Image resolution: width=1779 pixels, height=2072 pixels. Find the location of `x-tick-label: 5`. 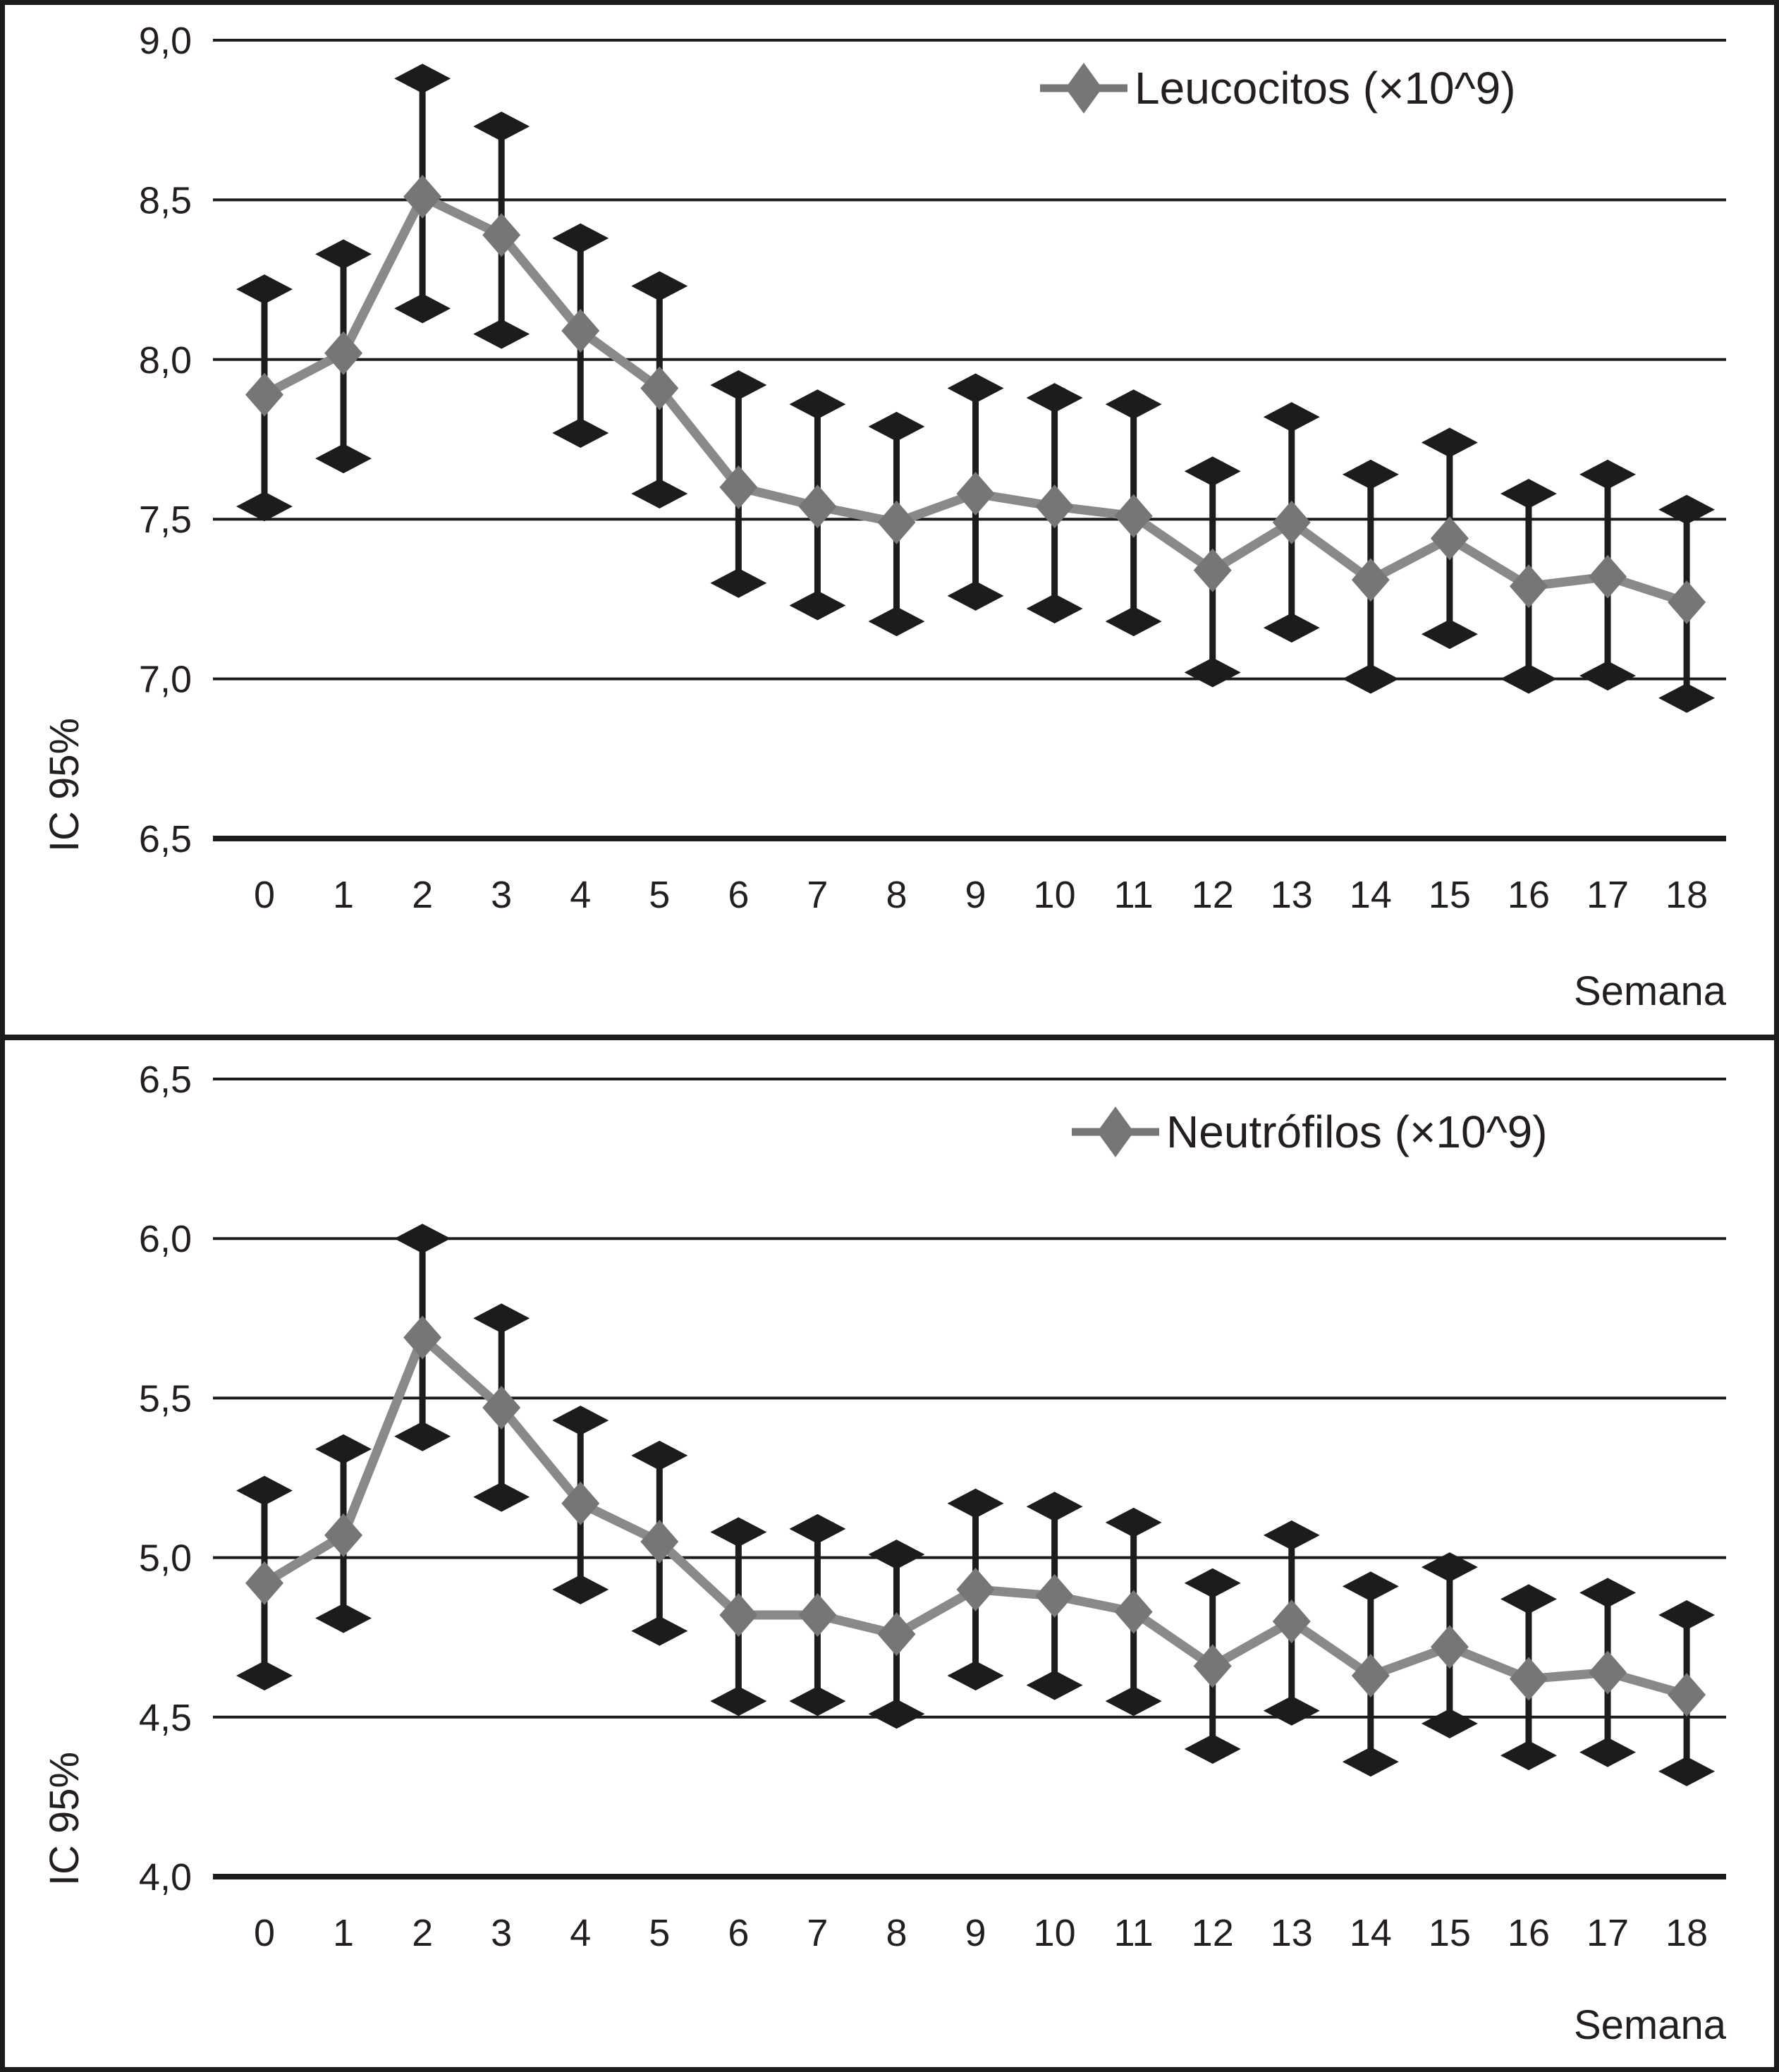

x-tick-label: 5 is located at coordinates (659, 895).